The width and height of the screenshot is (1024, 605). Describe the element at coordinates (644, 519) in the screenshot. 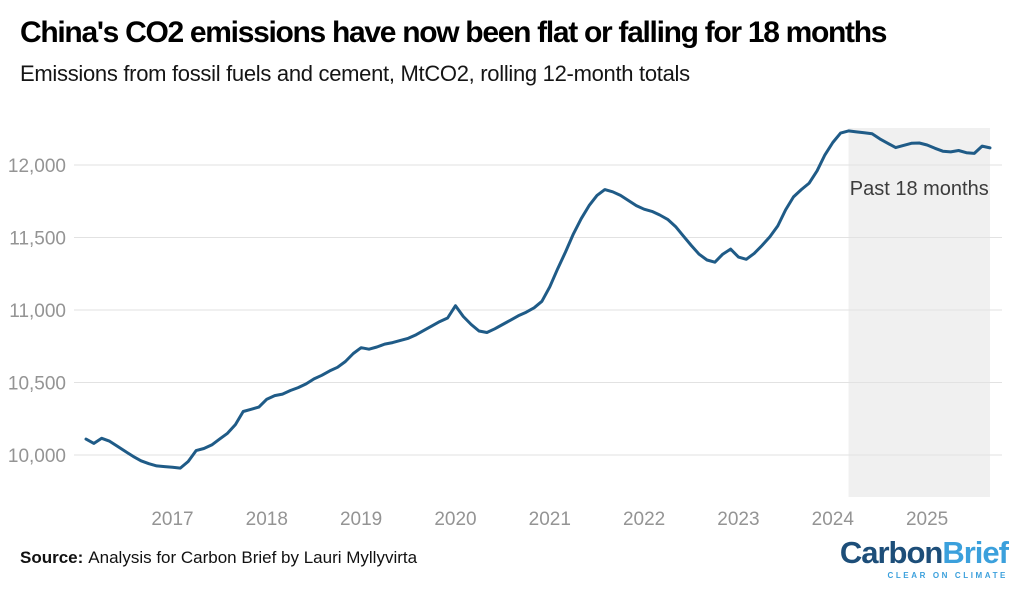

I see `x-tick-label: 2022` at that location.